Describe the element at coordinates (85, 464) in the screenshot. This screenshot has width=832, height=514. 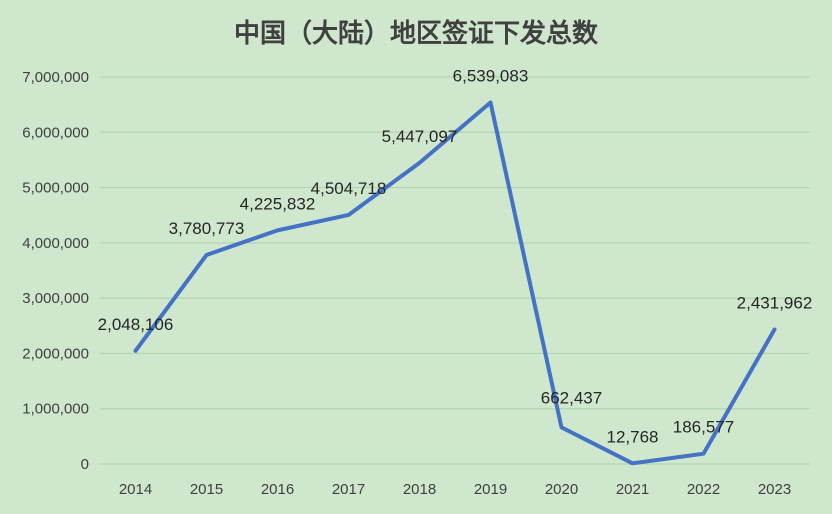
I see `y-tick-label: 0` at that location.